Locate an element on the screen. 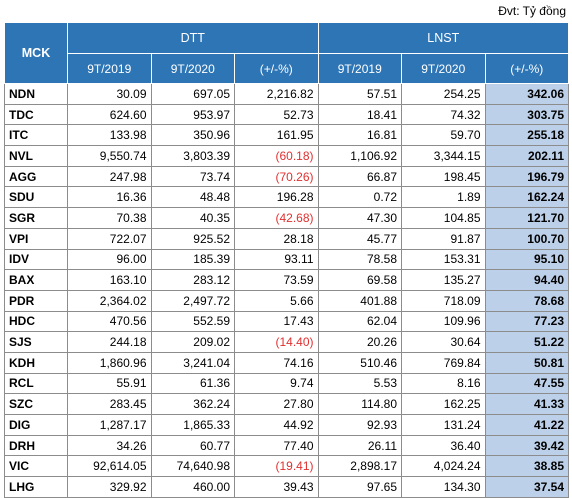 This screenshot has width=572, height=498. cell-mck: SJS is located at coordinates (36, 342).